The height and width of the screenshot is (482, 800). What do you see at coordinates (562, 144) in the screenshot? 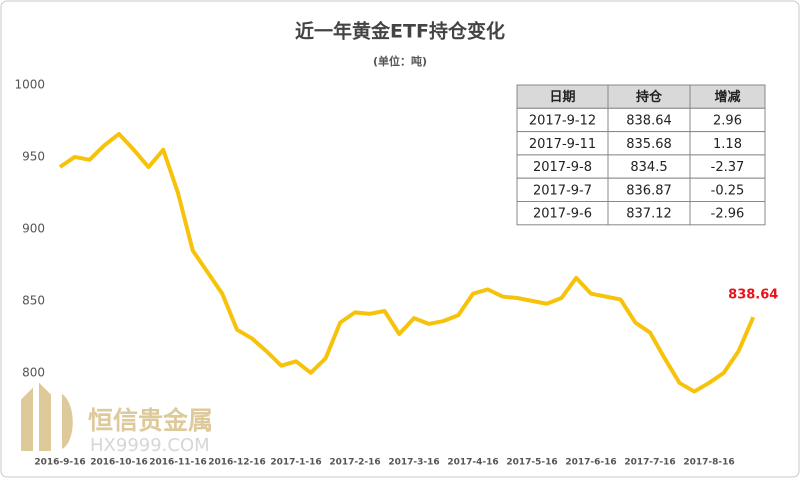
I see `table-text: 2017-9-11` at bounding box center [562, 144].